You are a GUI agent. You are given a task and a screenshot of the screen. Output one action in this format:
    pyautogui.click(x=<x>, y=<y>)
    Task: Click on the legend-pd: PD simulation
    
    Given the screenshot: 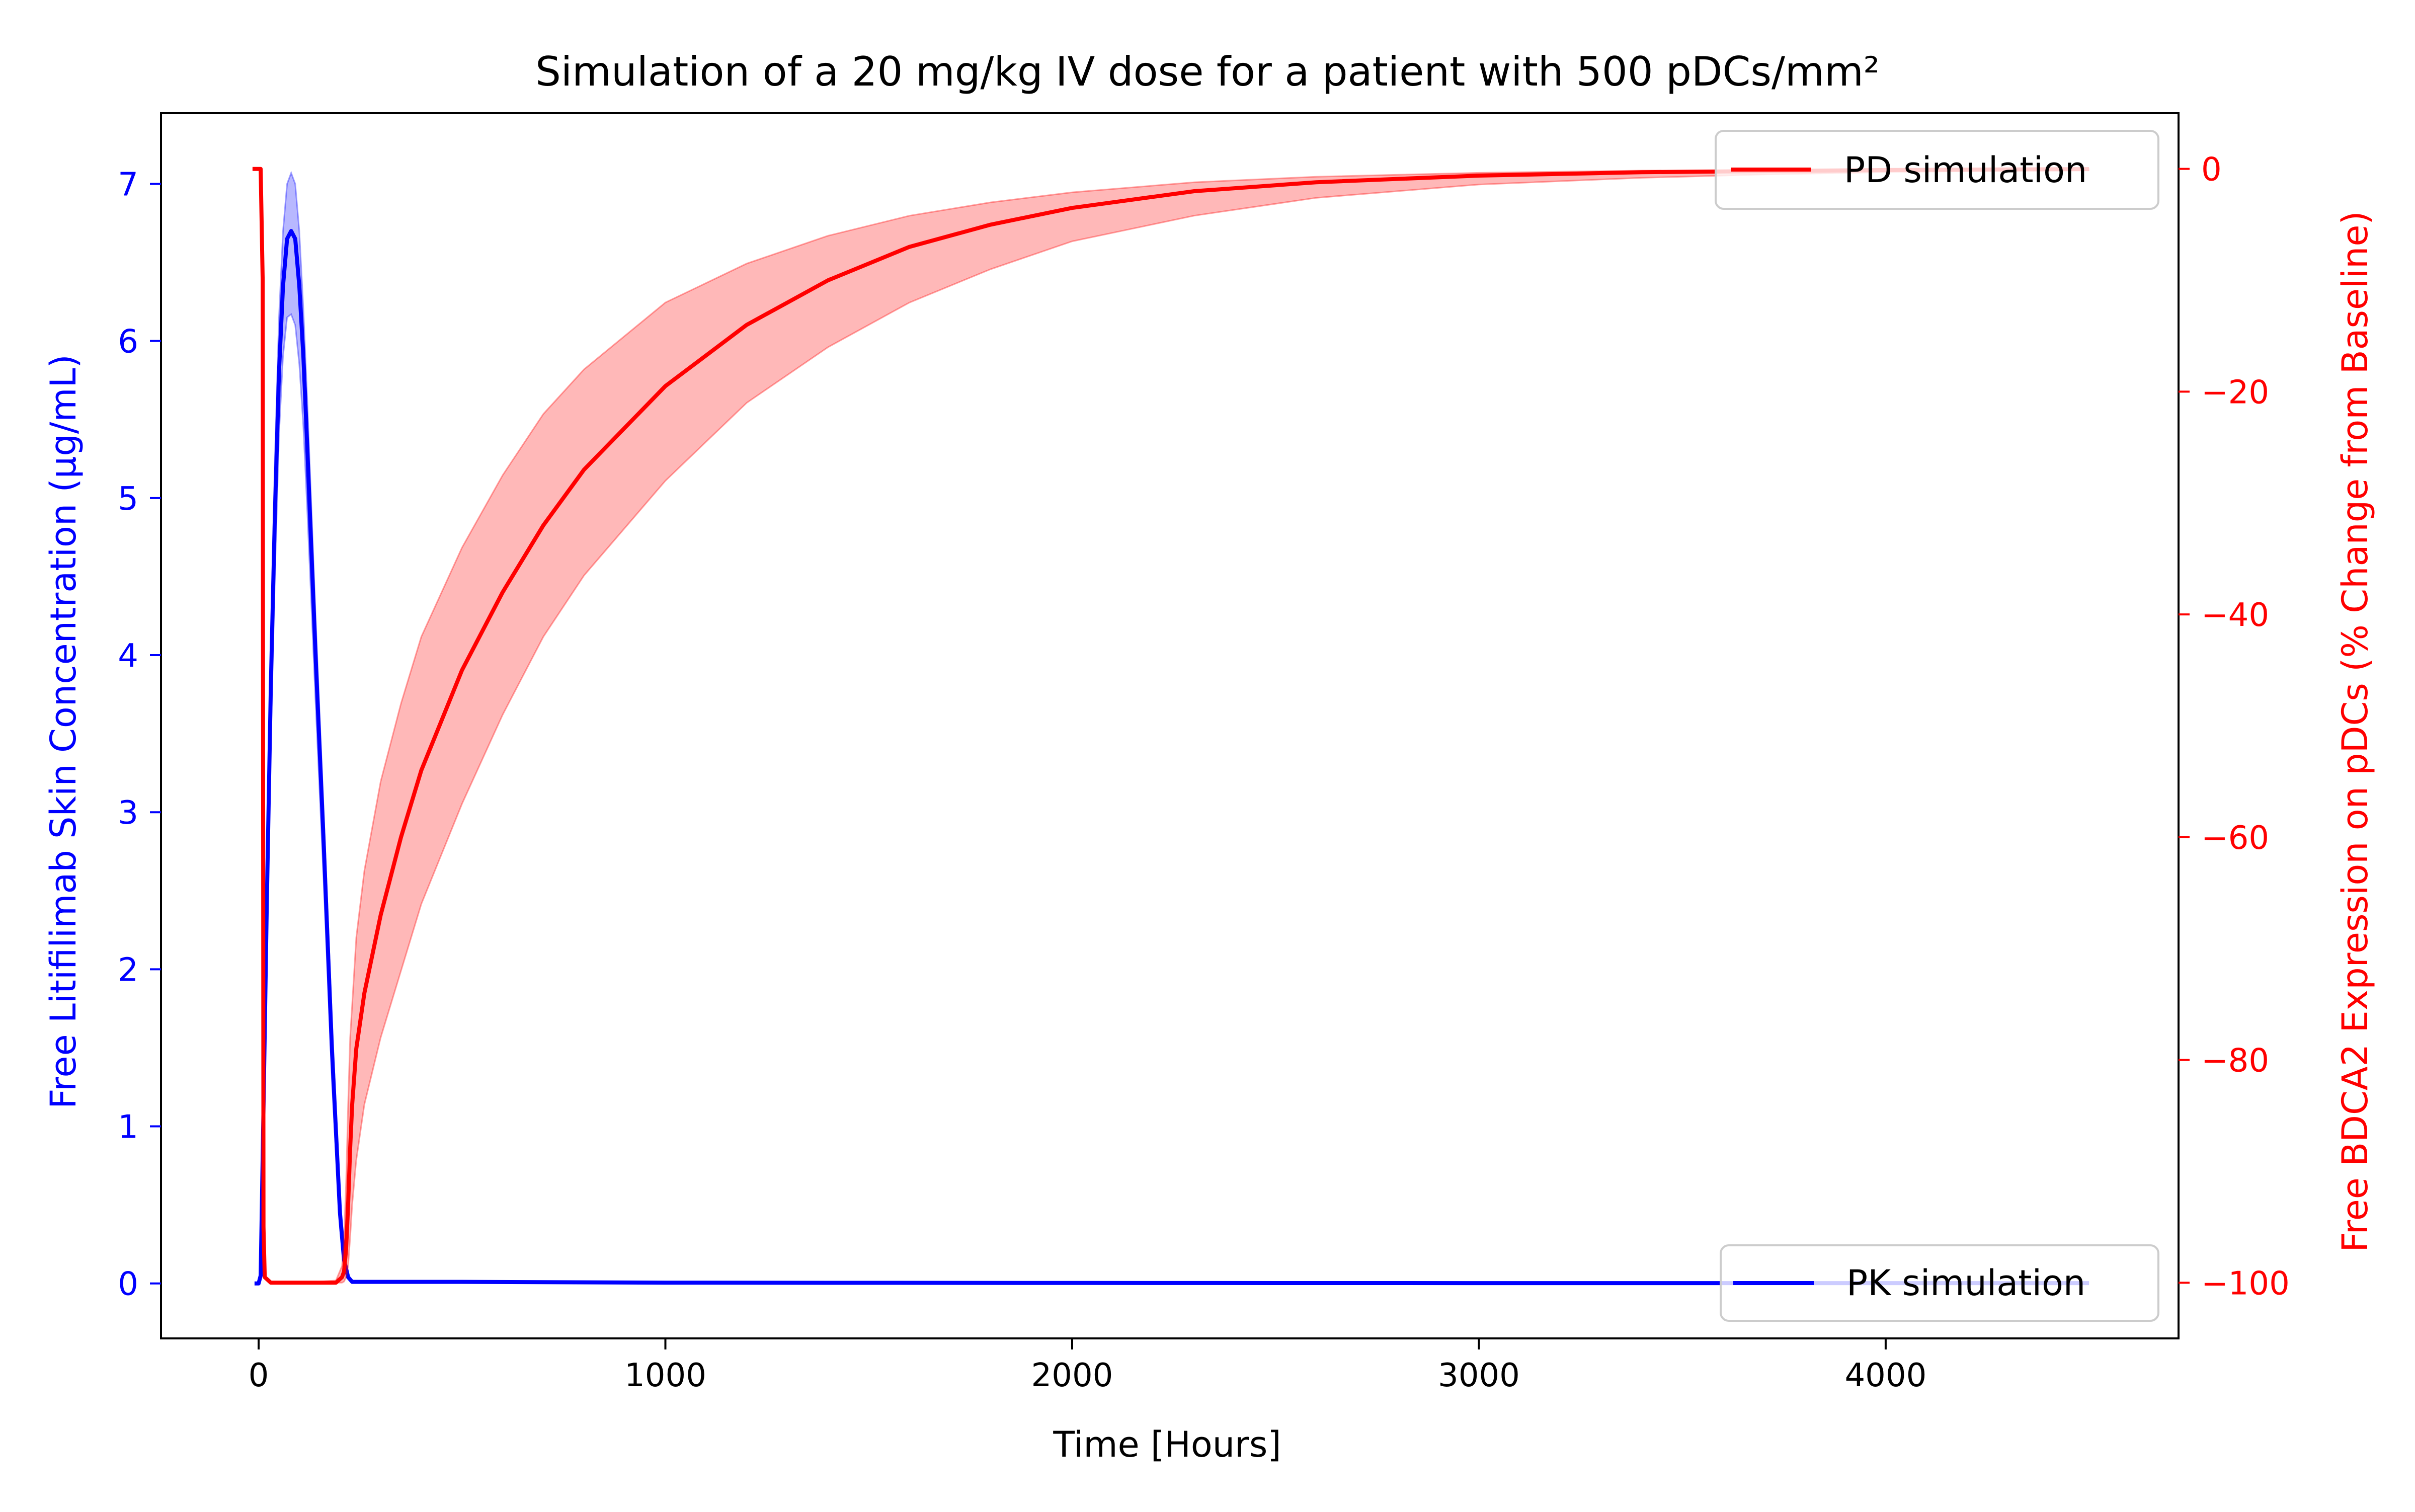 What is the action you would take?
    pyautogui.click(x=1937, y=170)
    